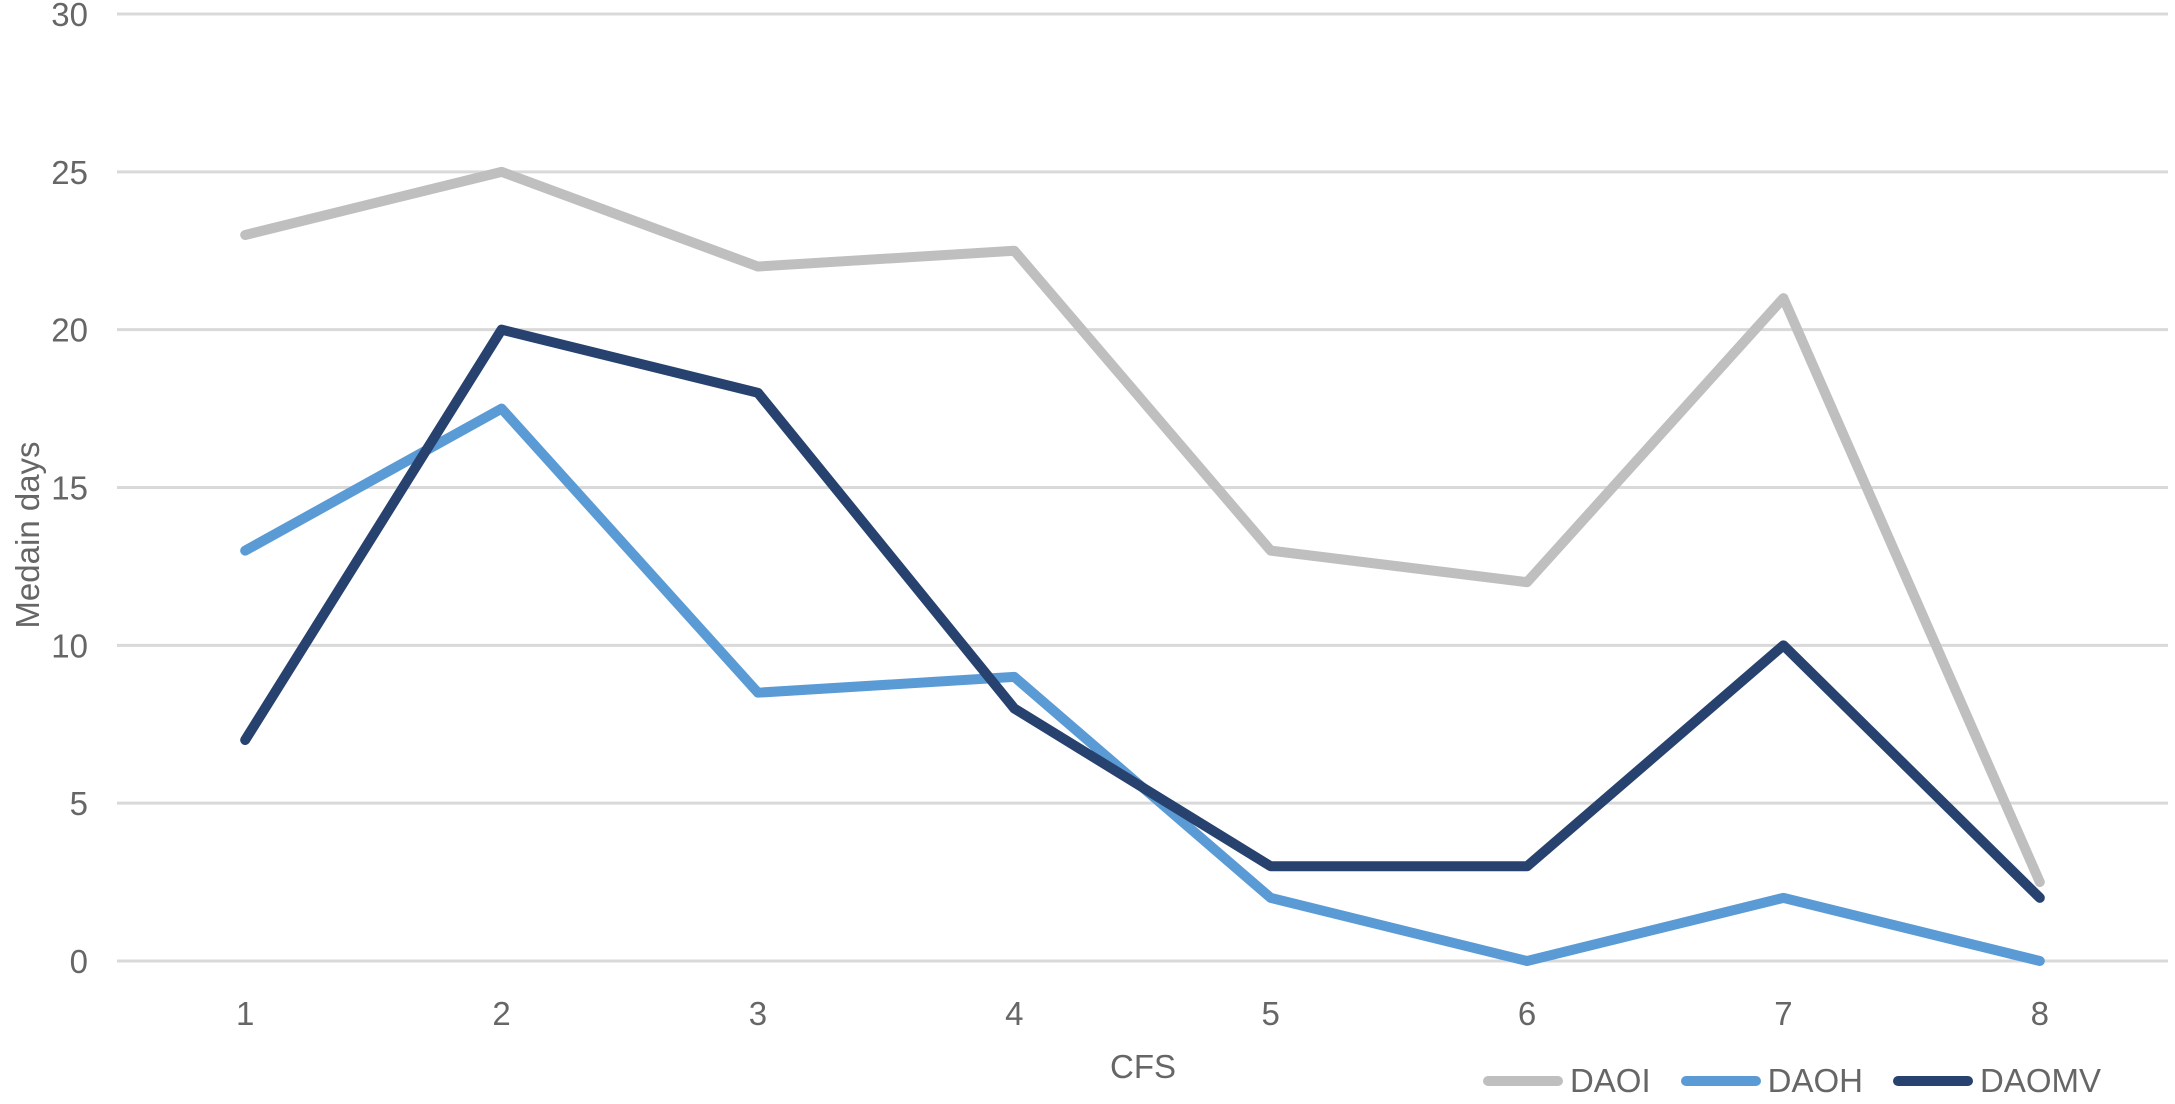 This screenshot has height=1104, width=2175. Describe the element at coordinates (758, 1013) in the screenshot. I see `x-tick-label: 3` at that location.